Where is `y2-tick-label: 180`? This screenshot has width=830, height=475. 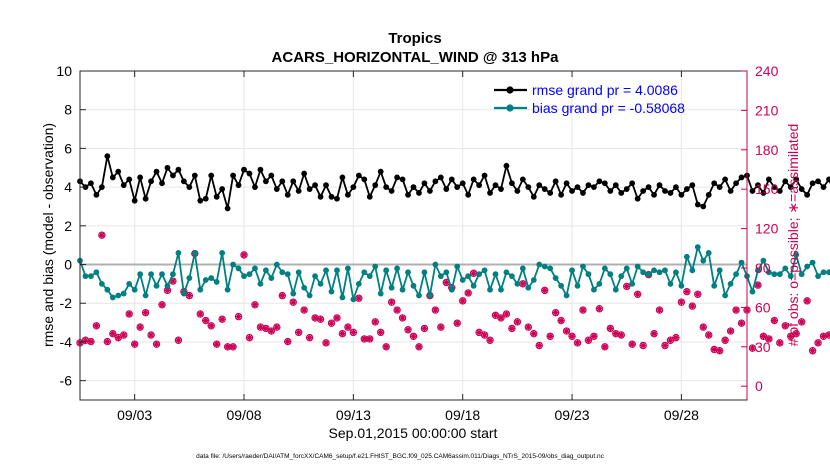 y2-tick-label: 180 is located at coordinates (767, 150).